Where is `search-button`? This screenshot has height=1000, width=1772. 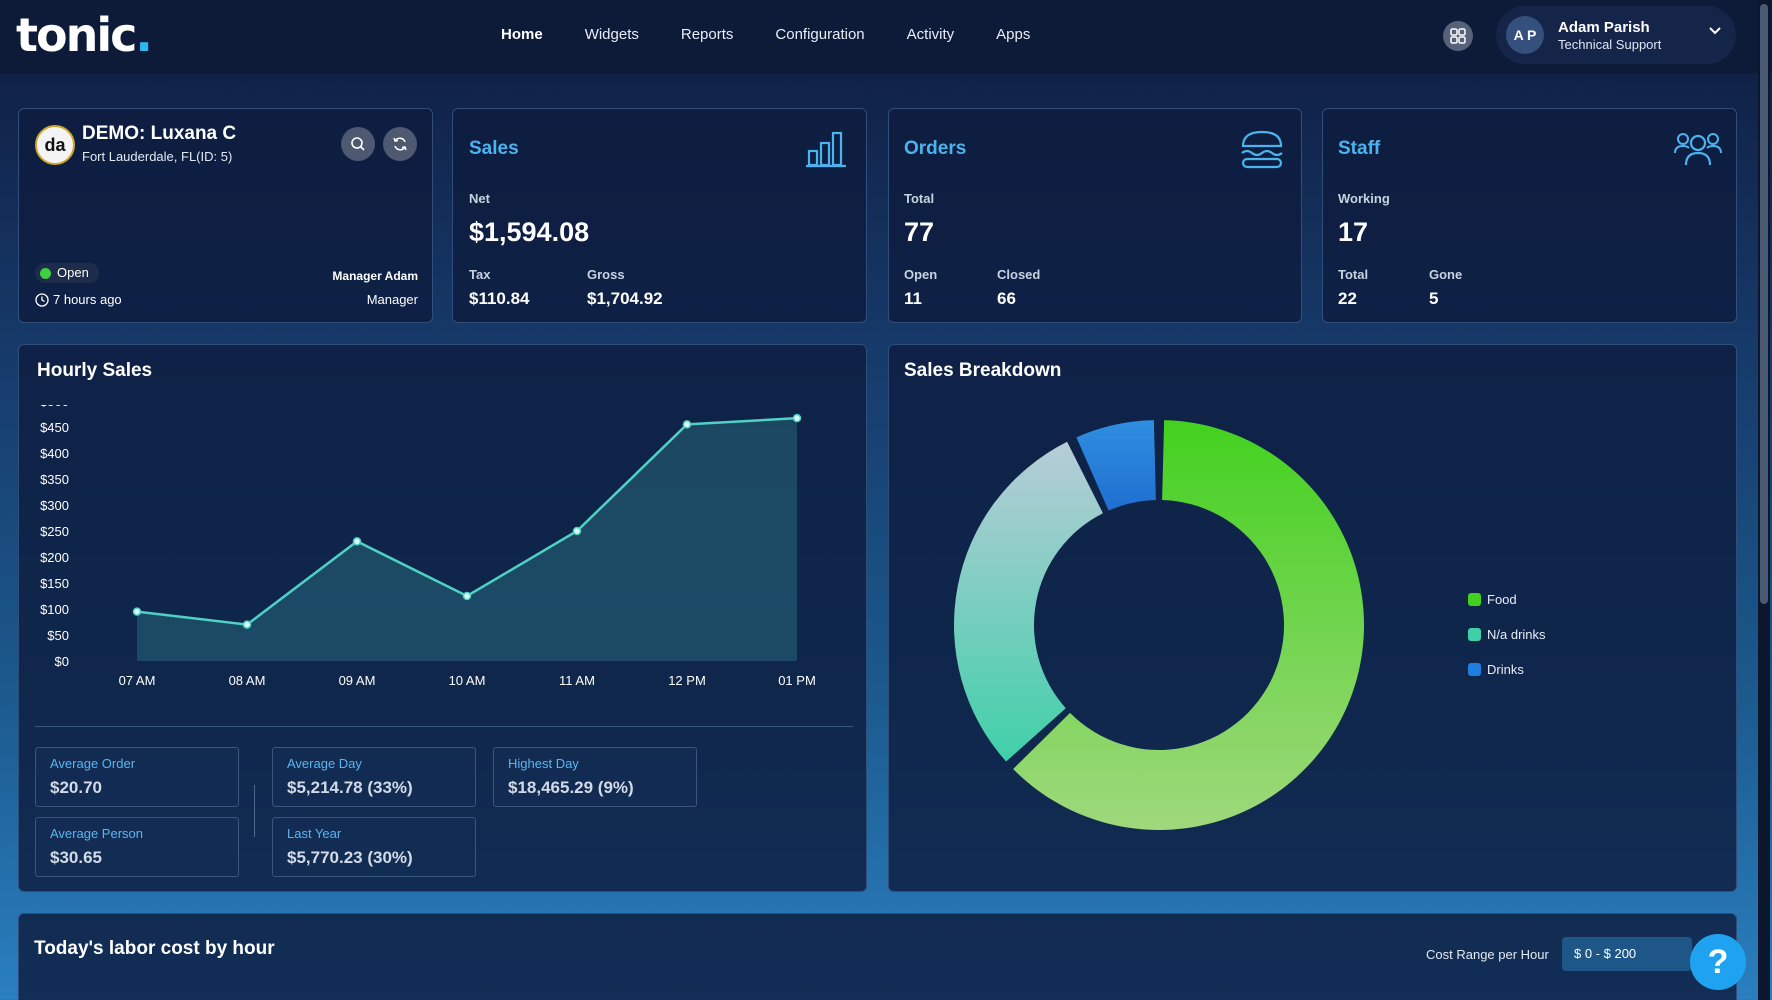
search-button is located at coordinates (358, 144).